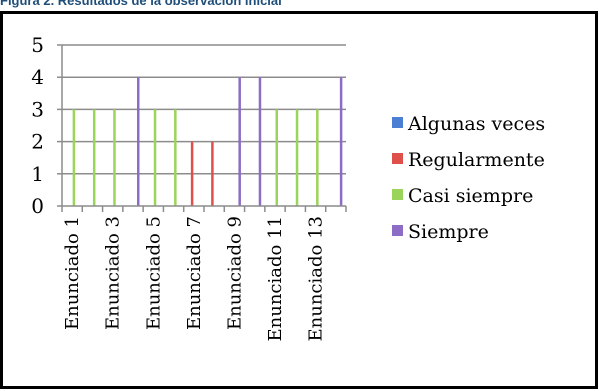  What do you see at coordinates (207, 141) in the screenshot?
I see `bars` at bounding box center [207, 141].